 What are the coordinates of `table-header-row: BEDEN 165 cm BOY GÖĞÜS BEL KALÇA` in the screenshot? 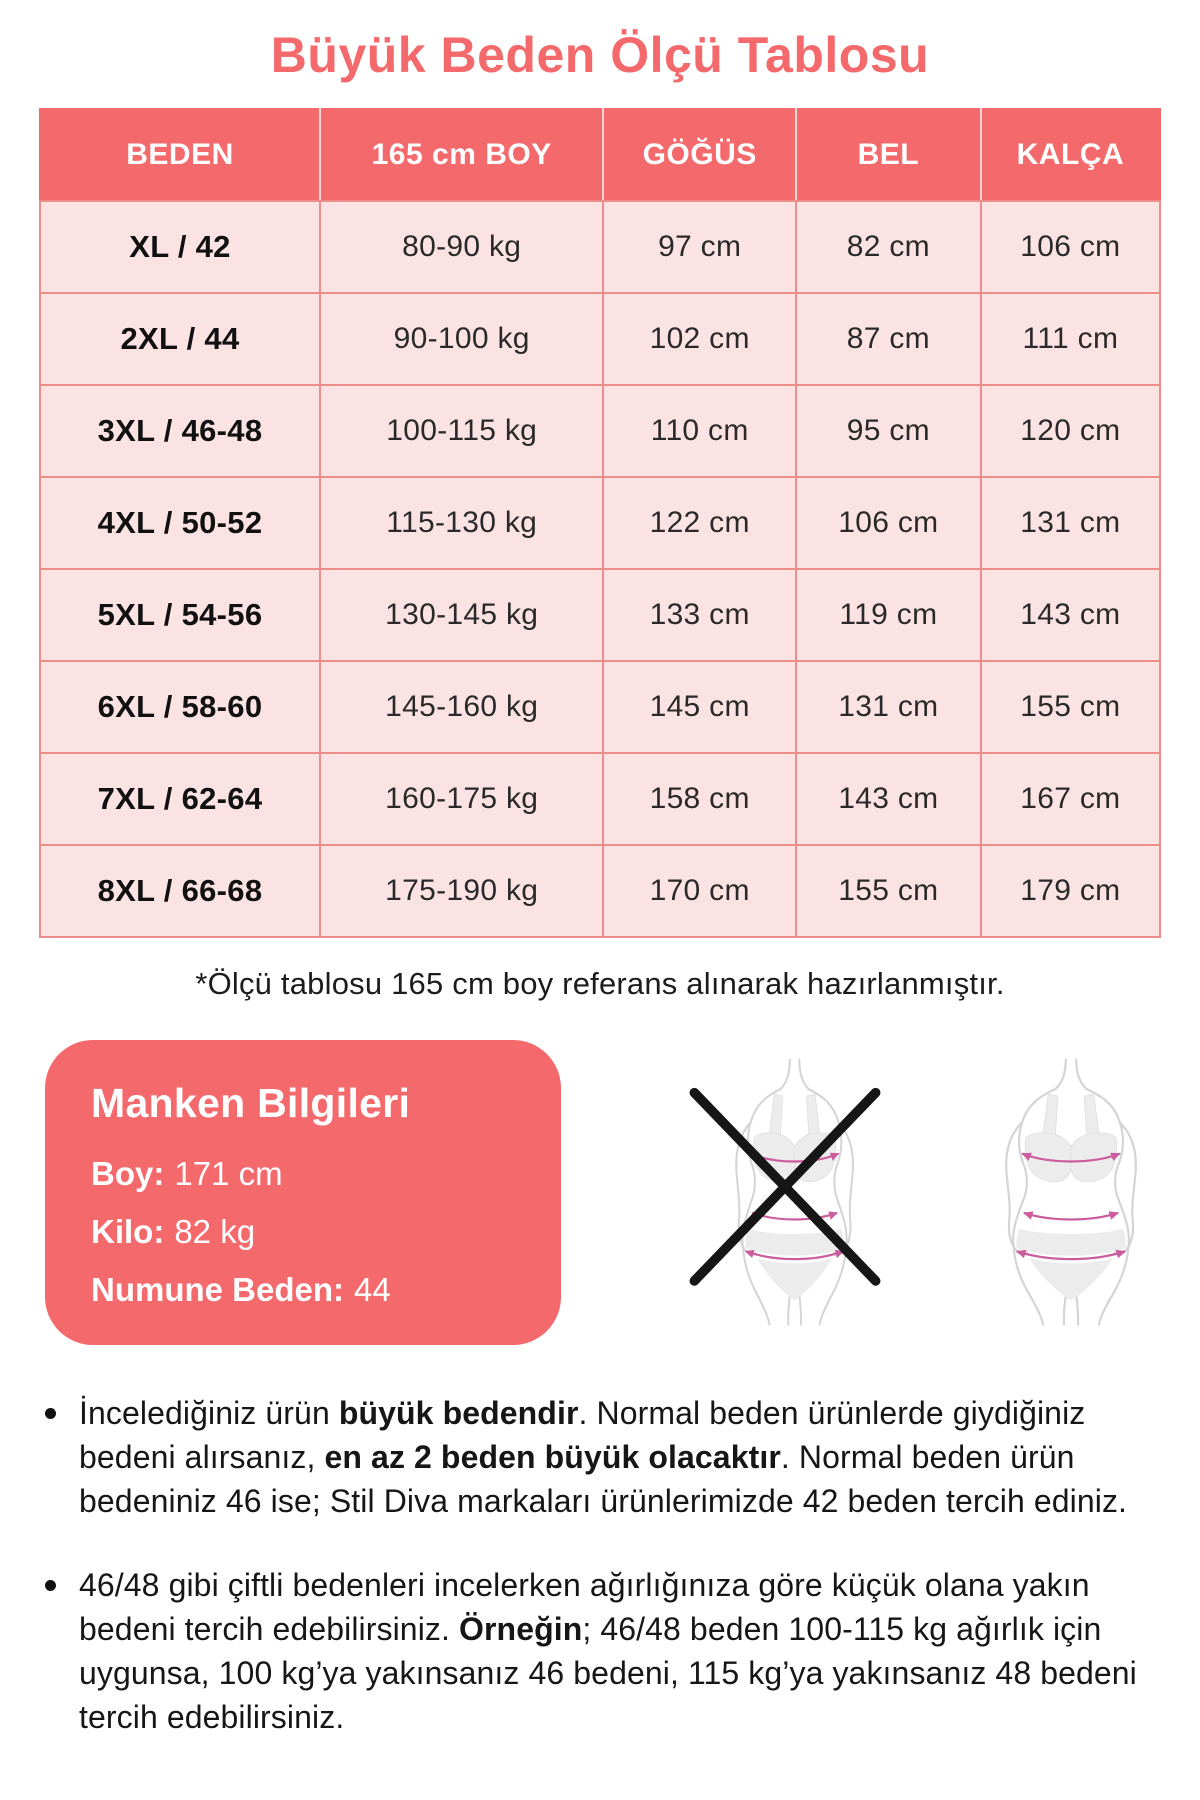 It's located at (600, 155).